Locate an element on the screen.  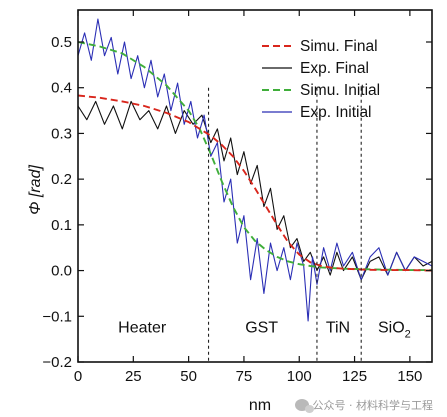
y-tick-label: 0.1 is located at coordinates (61, 225).